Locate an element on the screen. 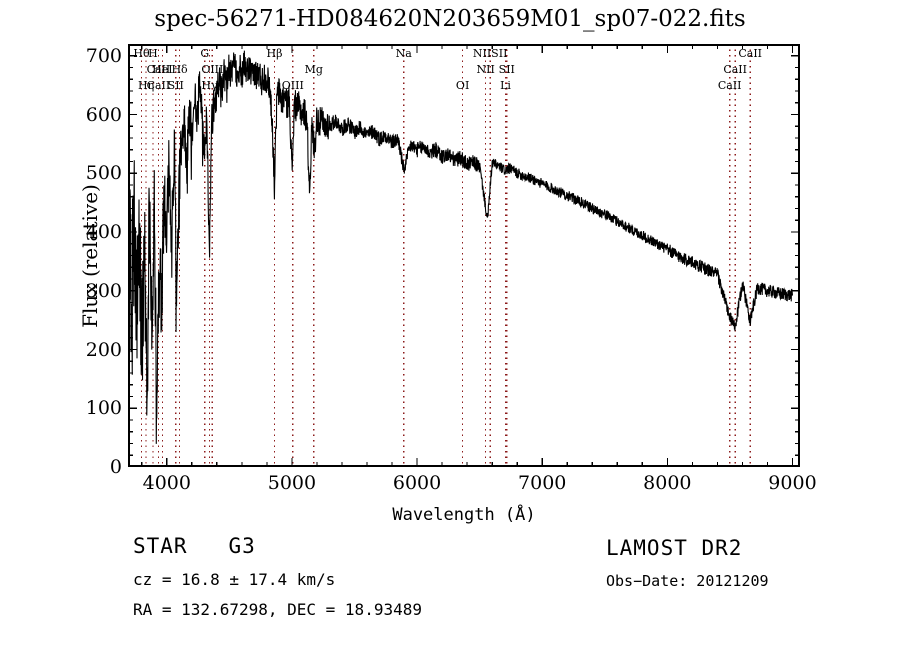 The width and height of the screenshot is (900, 650). y-axis-tick-labels: Flux (relative) 0 100 200 300 400 500 600 700 is located at coordinates (90, 260).